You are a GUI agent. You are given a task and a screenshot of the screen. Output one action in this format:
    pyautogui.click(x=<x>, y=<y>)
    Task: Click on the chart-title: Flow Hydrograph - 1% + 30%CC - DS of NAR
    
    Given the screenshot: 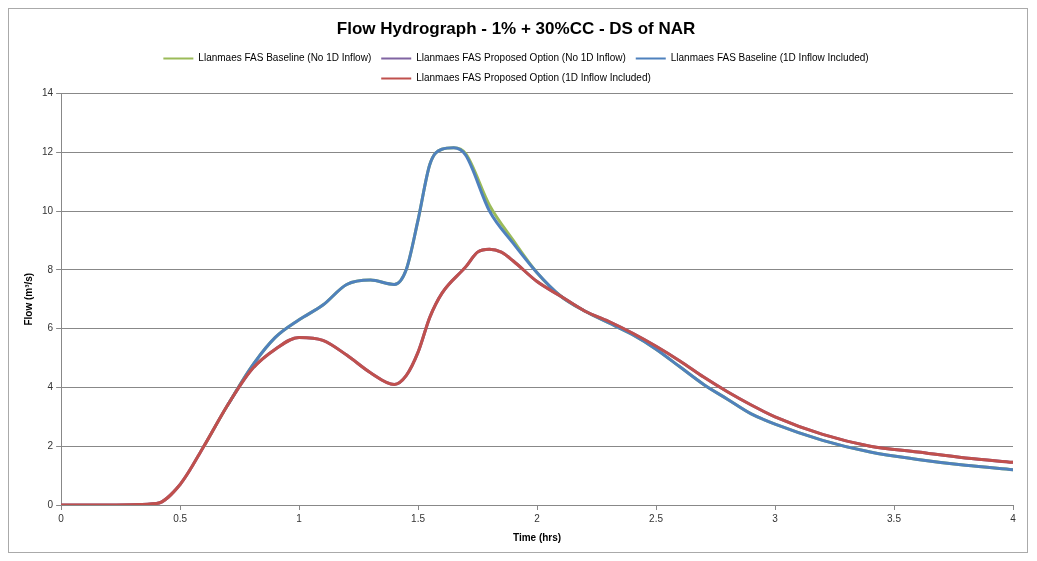 What is the action you would take?
    pyautogui.click(x=516, y=28)
    